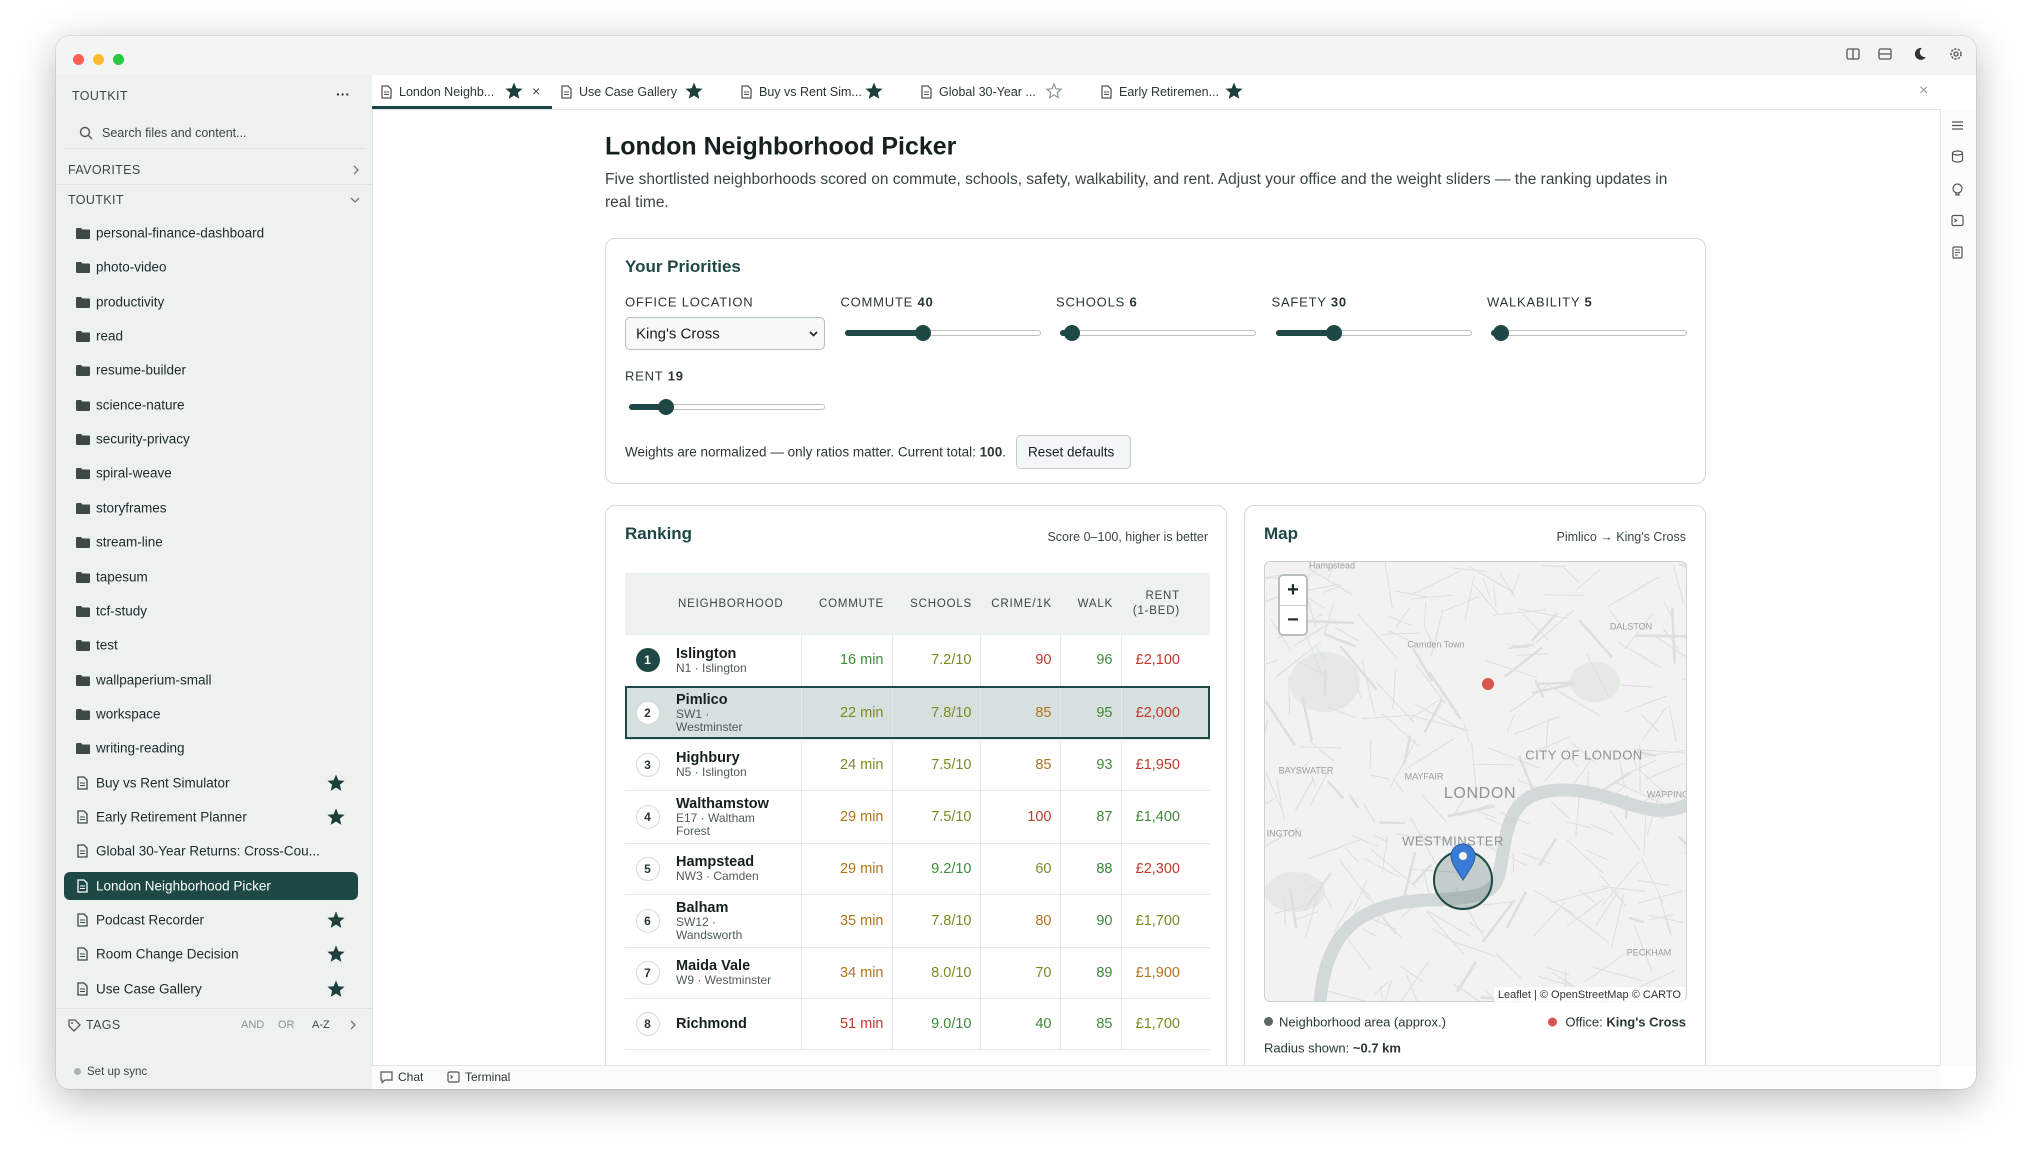 The image size is (2032, 1162). What do you see at coordinates (488, 1077) in the screenshot?
I see `terminal-button: Terminal` at bounding box center [488, 1077].